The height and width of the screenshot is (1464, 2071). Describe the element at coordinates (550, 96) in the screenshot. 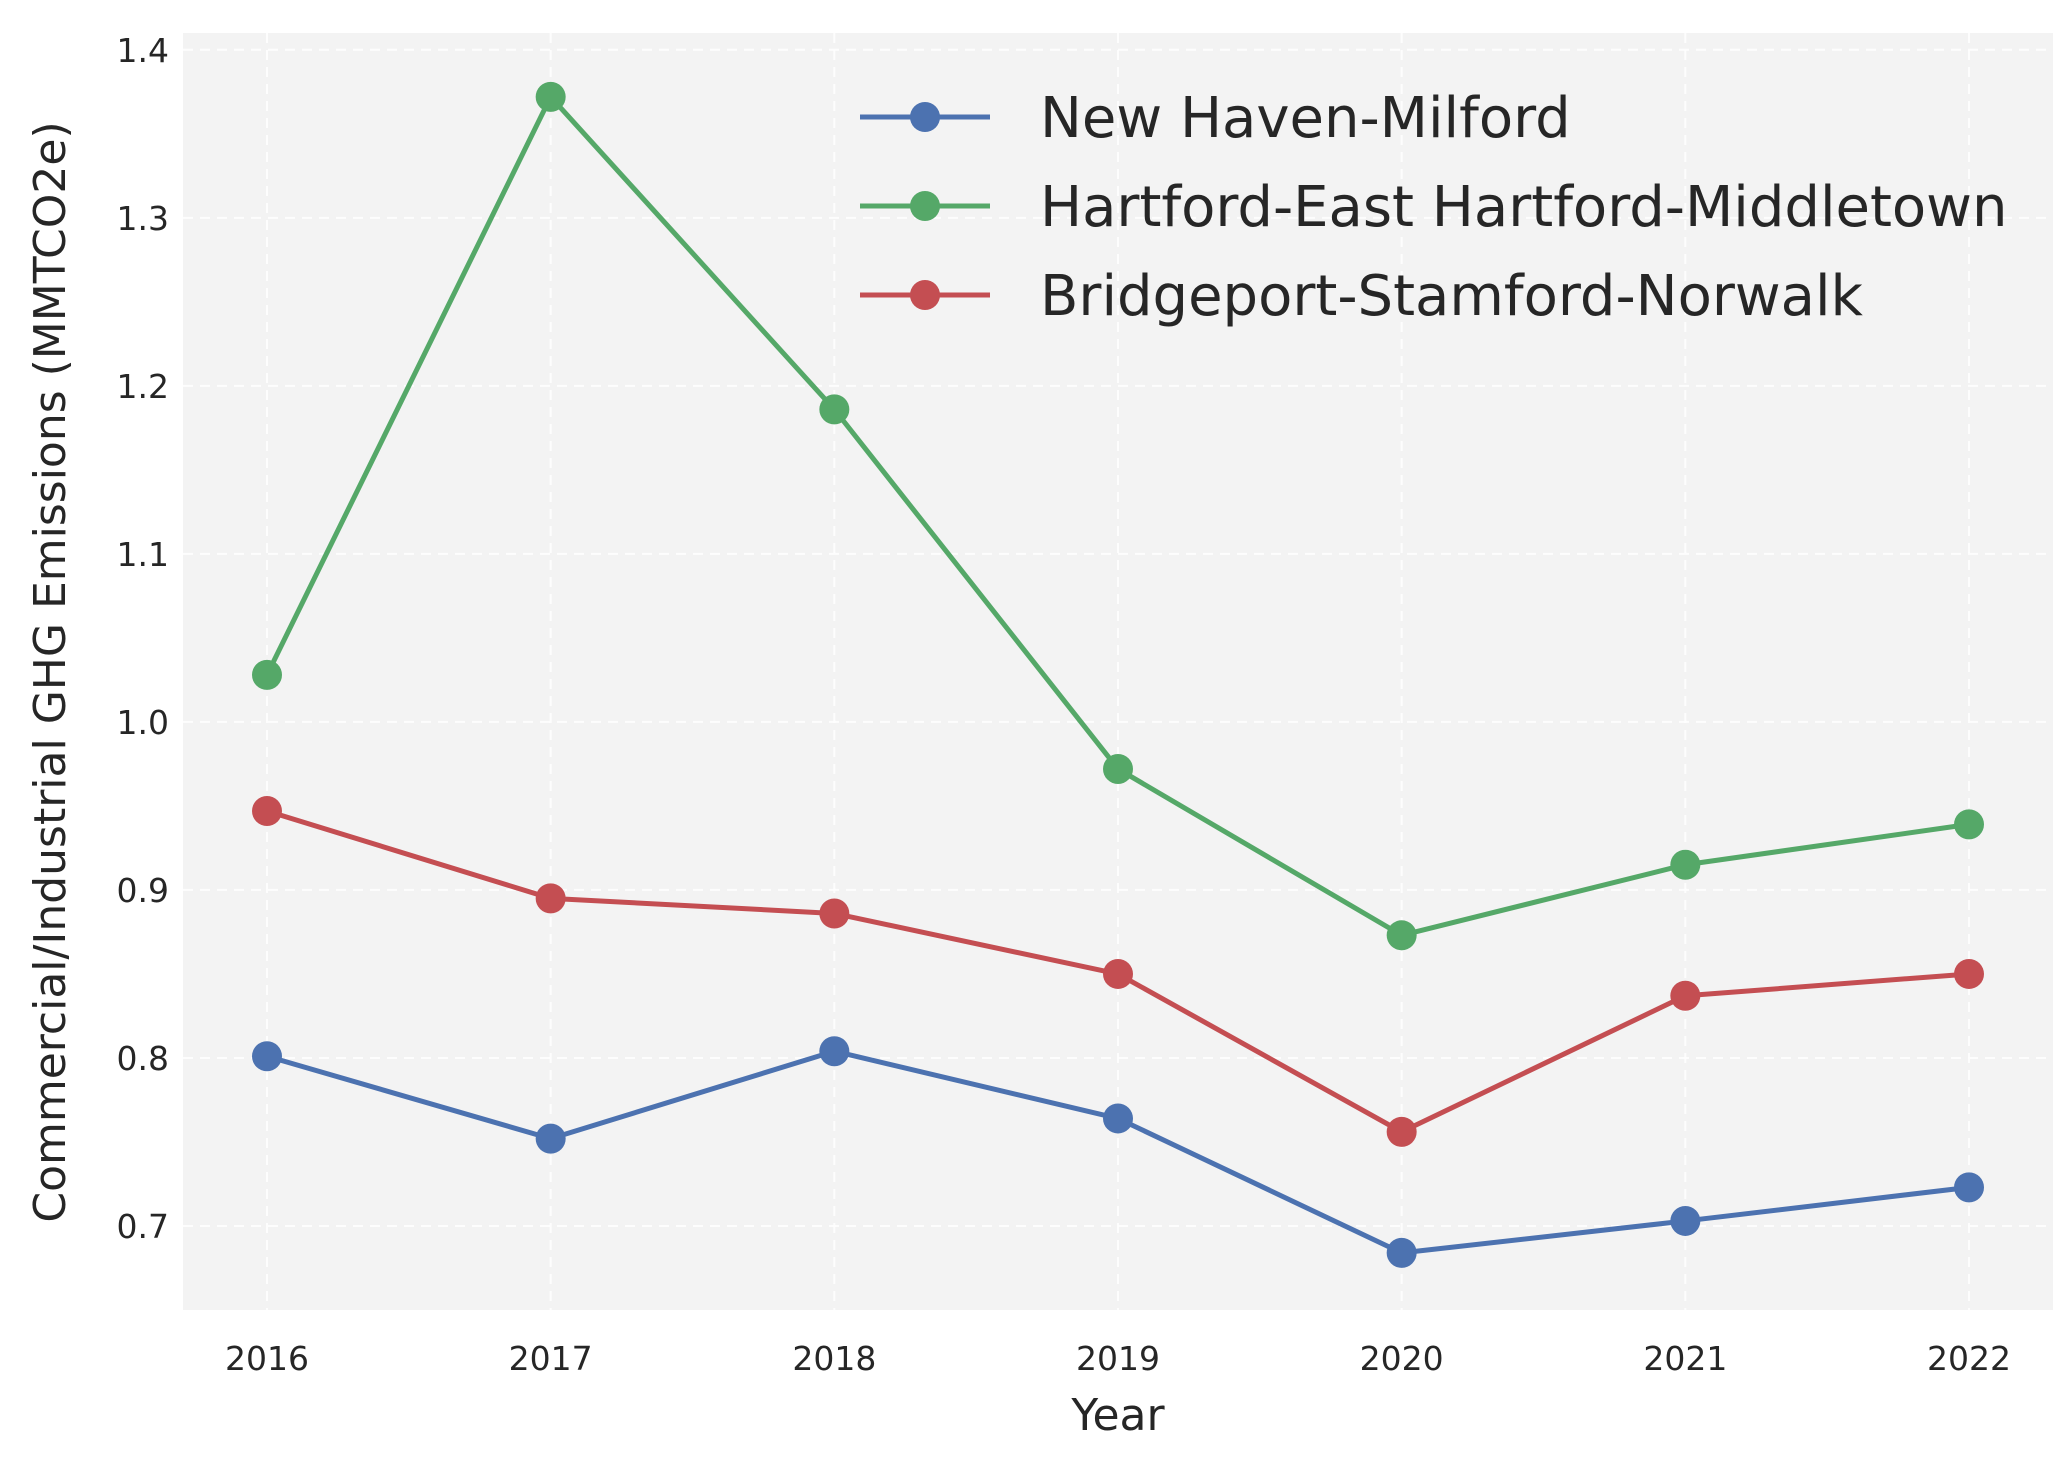

I see `data-point-hartford-east-hartford-middletown-2017` at that location.